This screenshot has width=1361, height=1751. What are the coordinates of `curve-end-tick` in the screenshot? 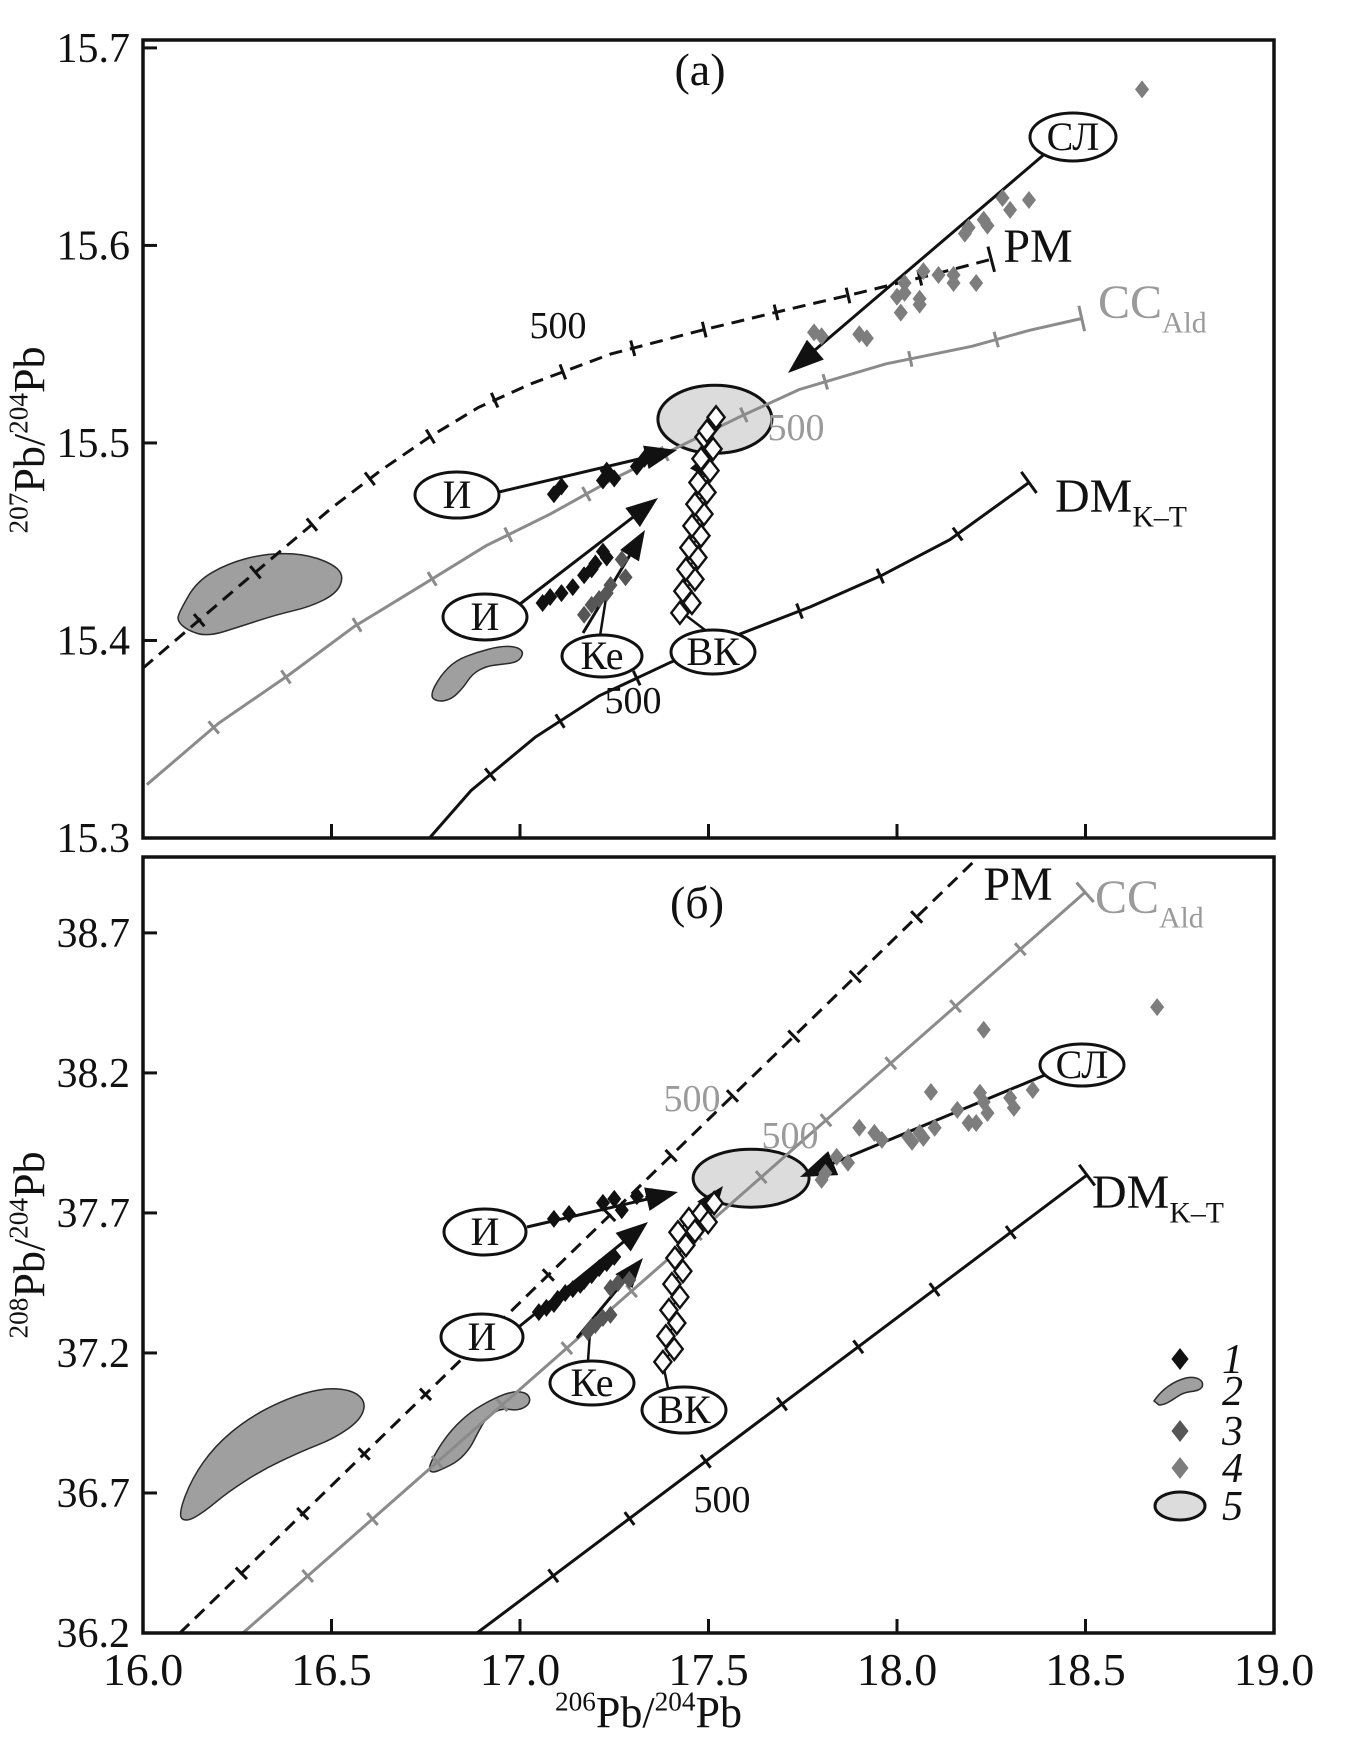 It's located at (1087, 1175).